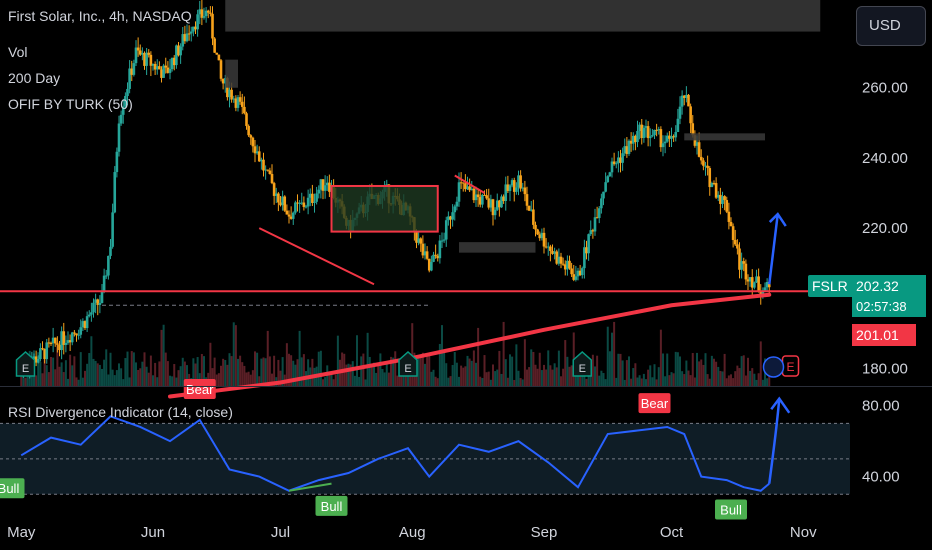  Describe the element at coordinates (790, 367) in the screenshot. I see `earnings-marker-upcoming-letter: E` at that location.